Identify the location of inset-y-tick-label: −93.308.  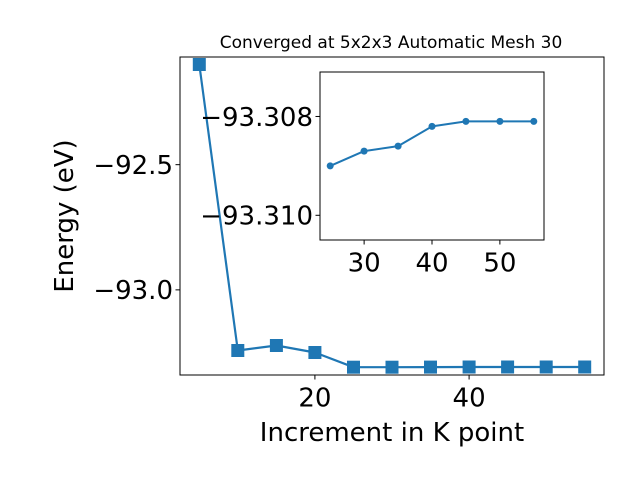
(256, 118).